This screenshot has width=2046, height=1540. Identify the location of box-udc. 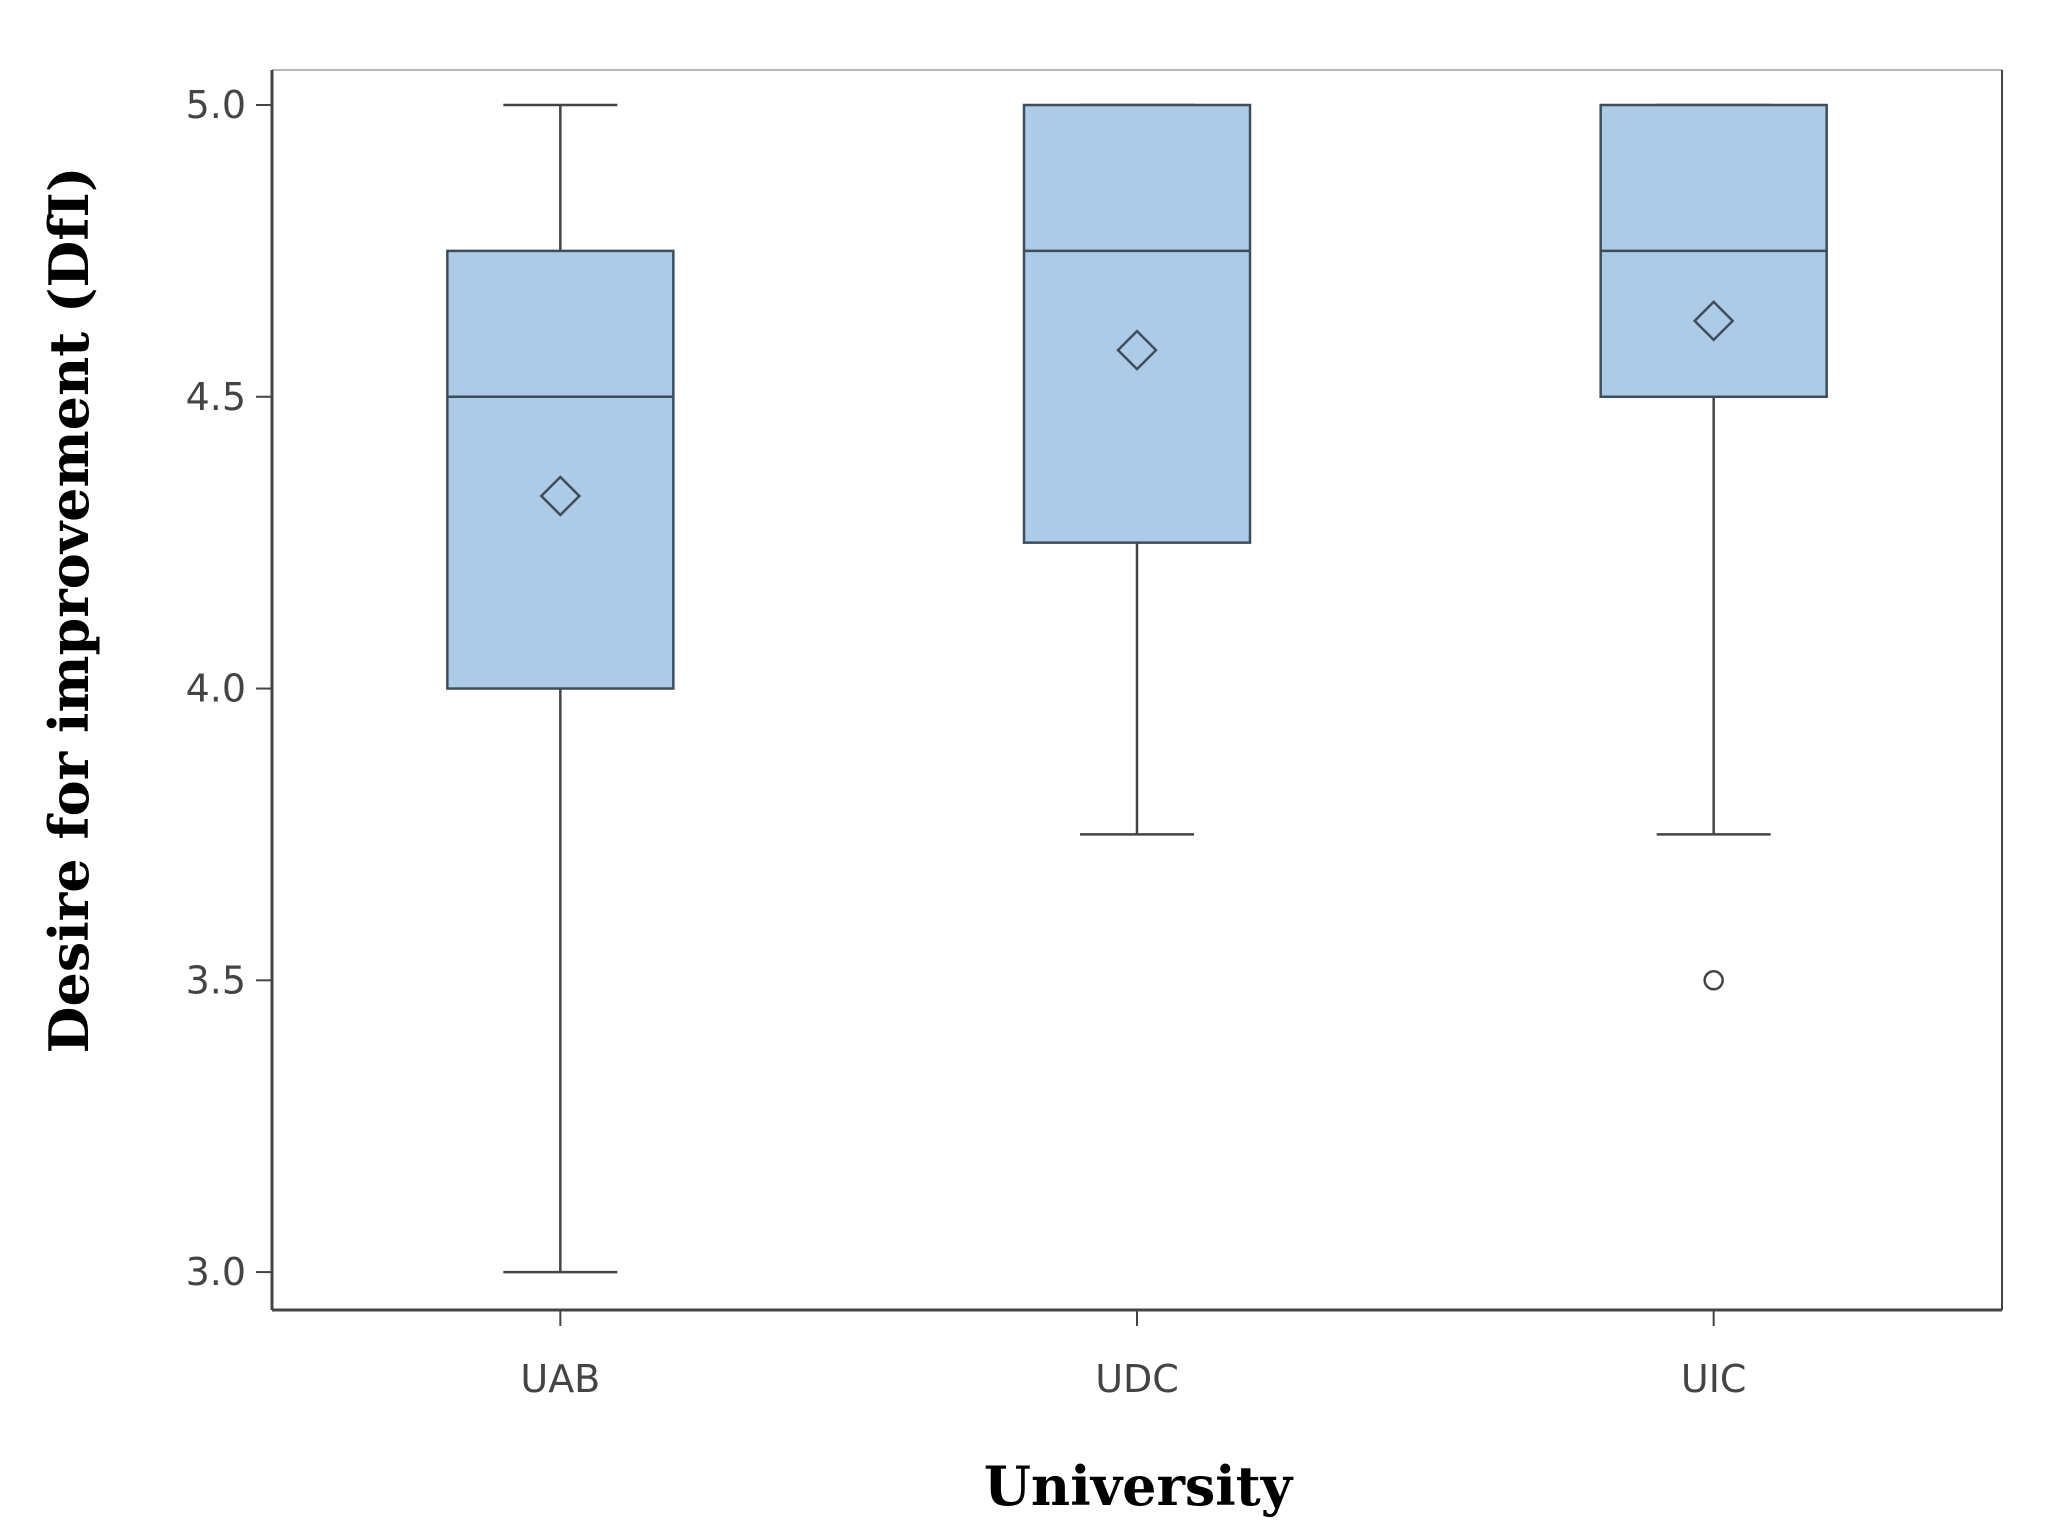
(1137, 469).